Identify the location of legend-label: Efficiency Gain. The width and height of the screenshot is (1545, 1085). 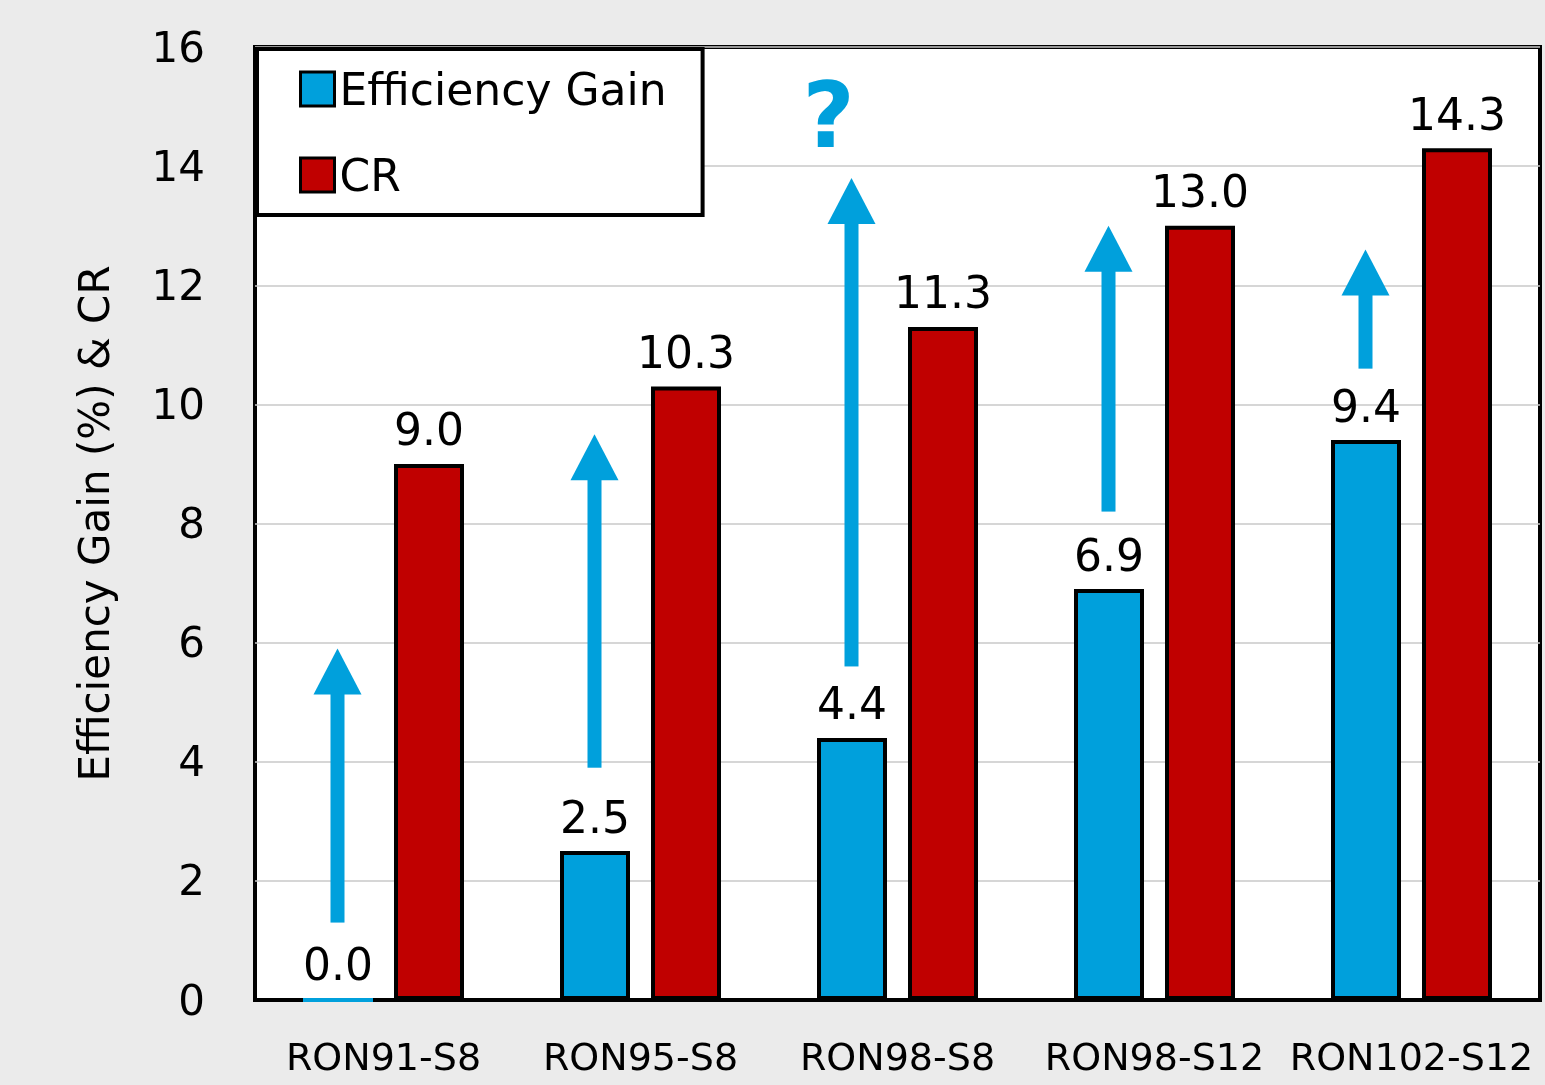
(503, 89).